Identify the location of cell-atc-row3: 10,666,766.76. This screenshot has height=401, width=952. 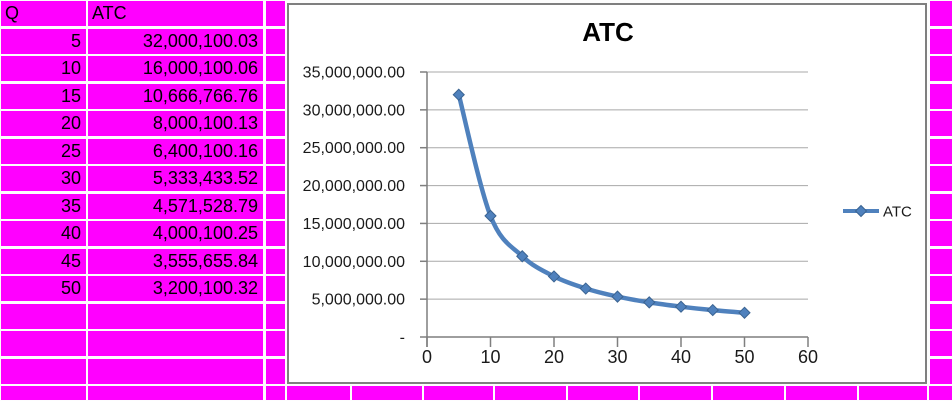
(175, 96).